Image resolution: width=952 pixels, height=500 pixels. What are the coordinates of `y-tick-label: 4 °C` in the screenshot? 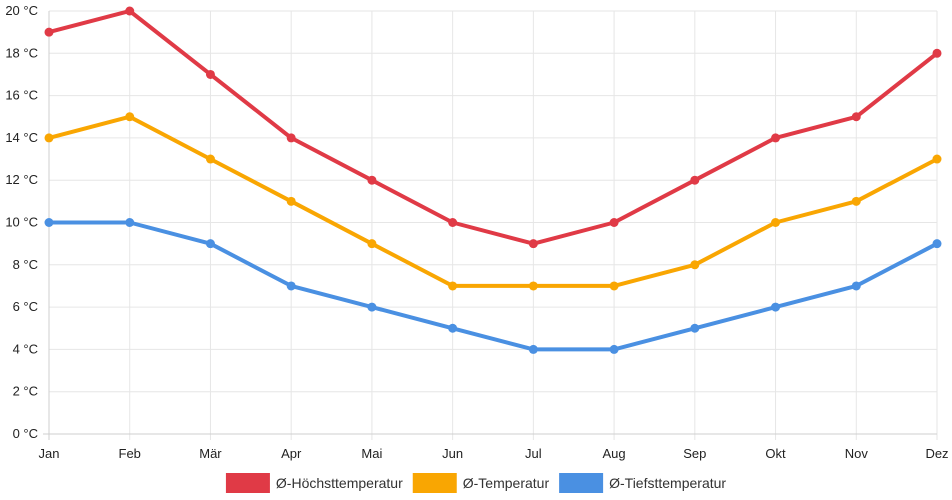 It's located at (25, 348).